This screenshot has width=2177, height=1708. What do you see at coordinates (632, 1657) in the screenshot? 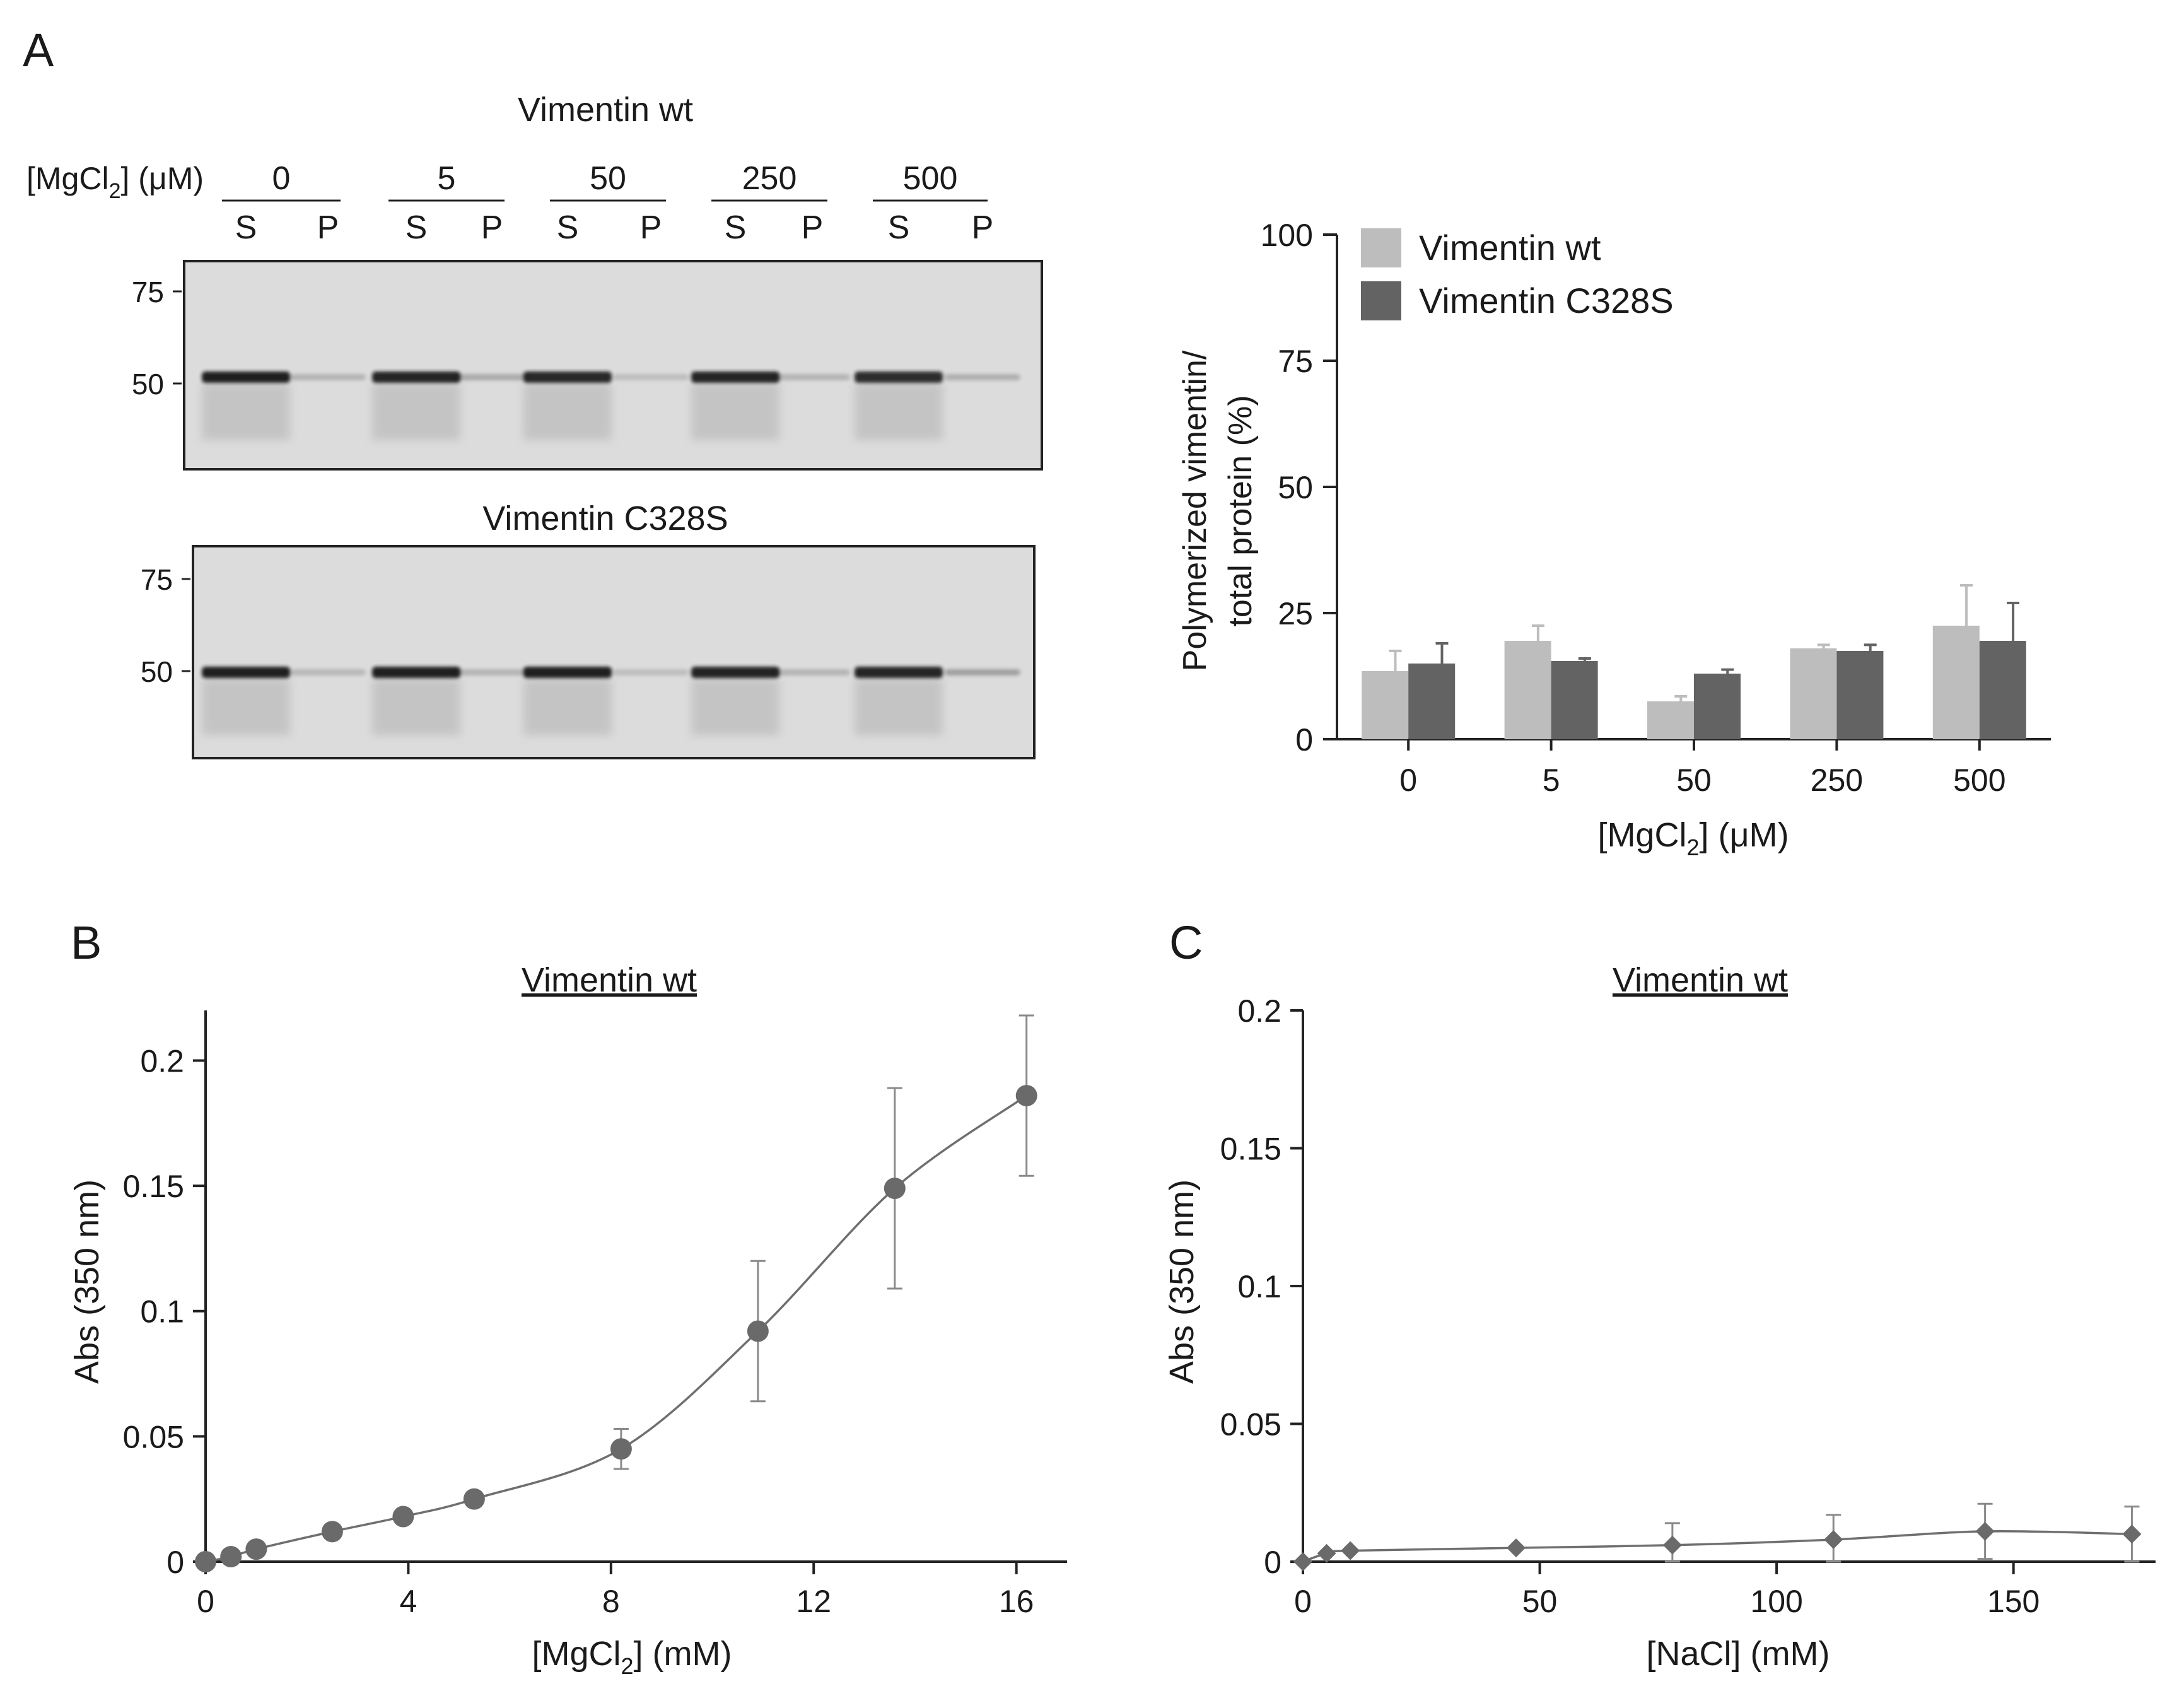
I see `chart-b-xlabel: [MgCl2] (mM)` at bounding box center [632, 1657].